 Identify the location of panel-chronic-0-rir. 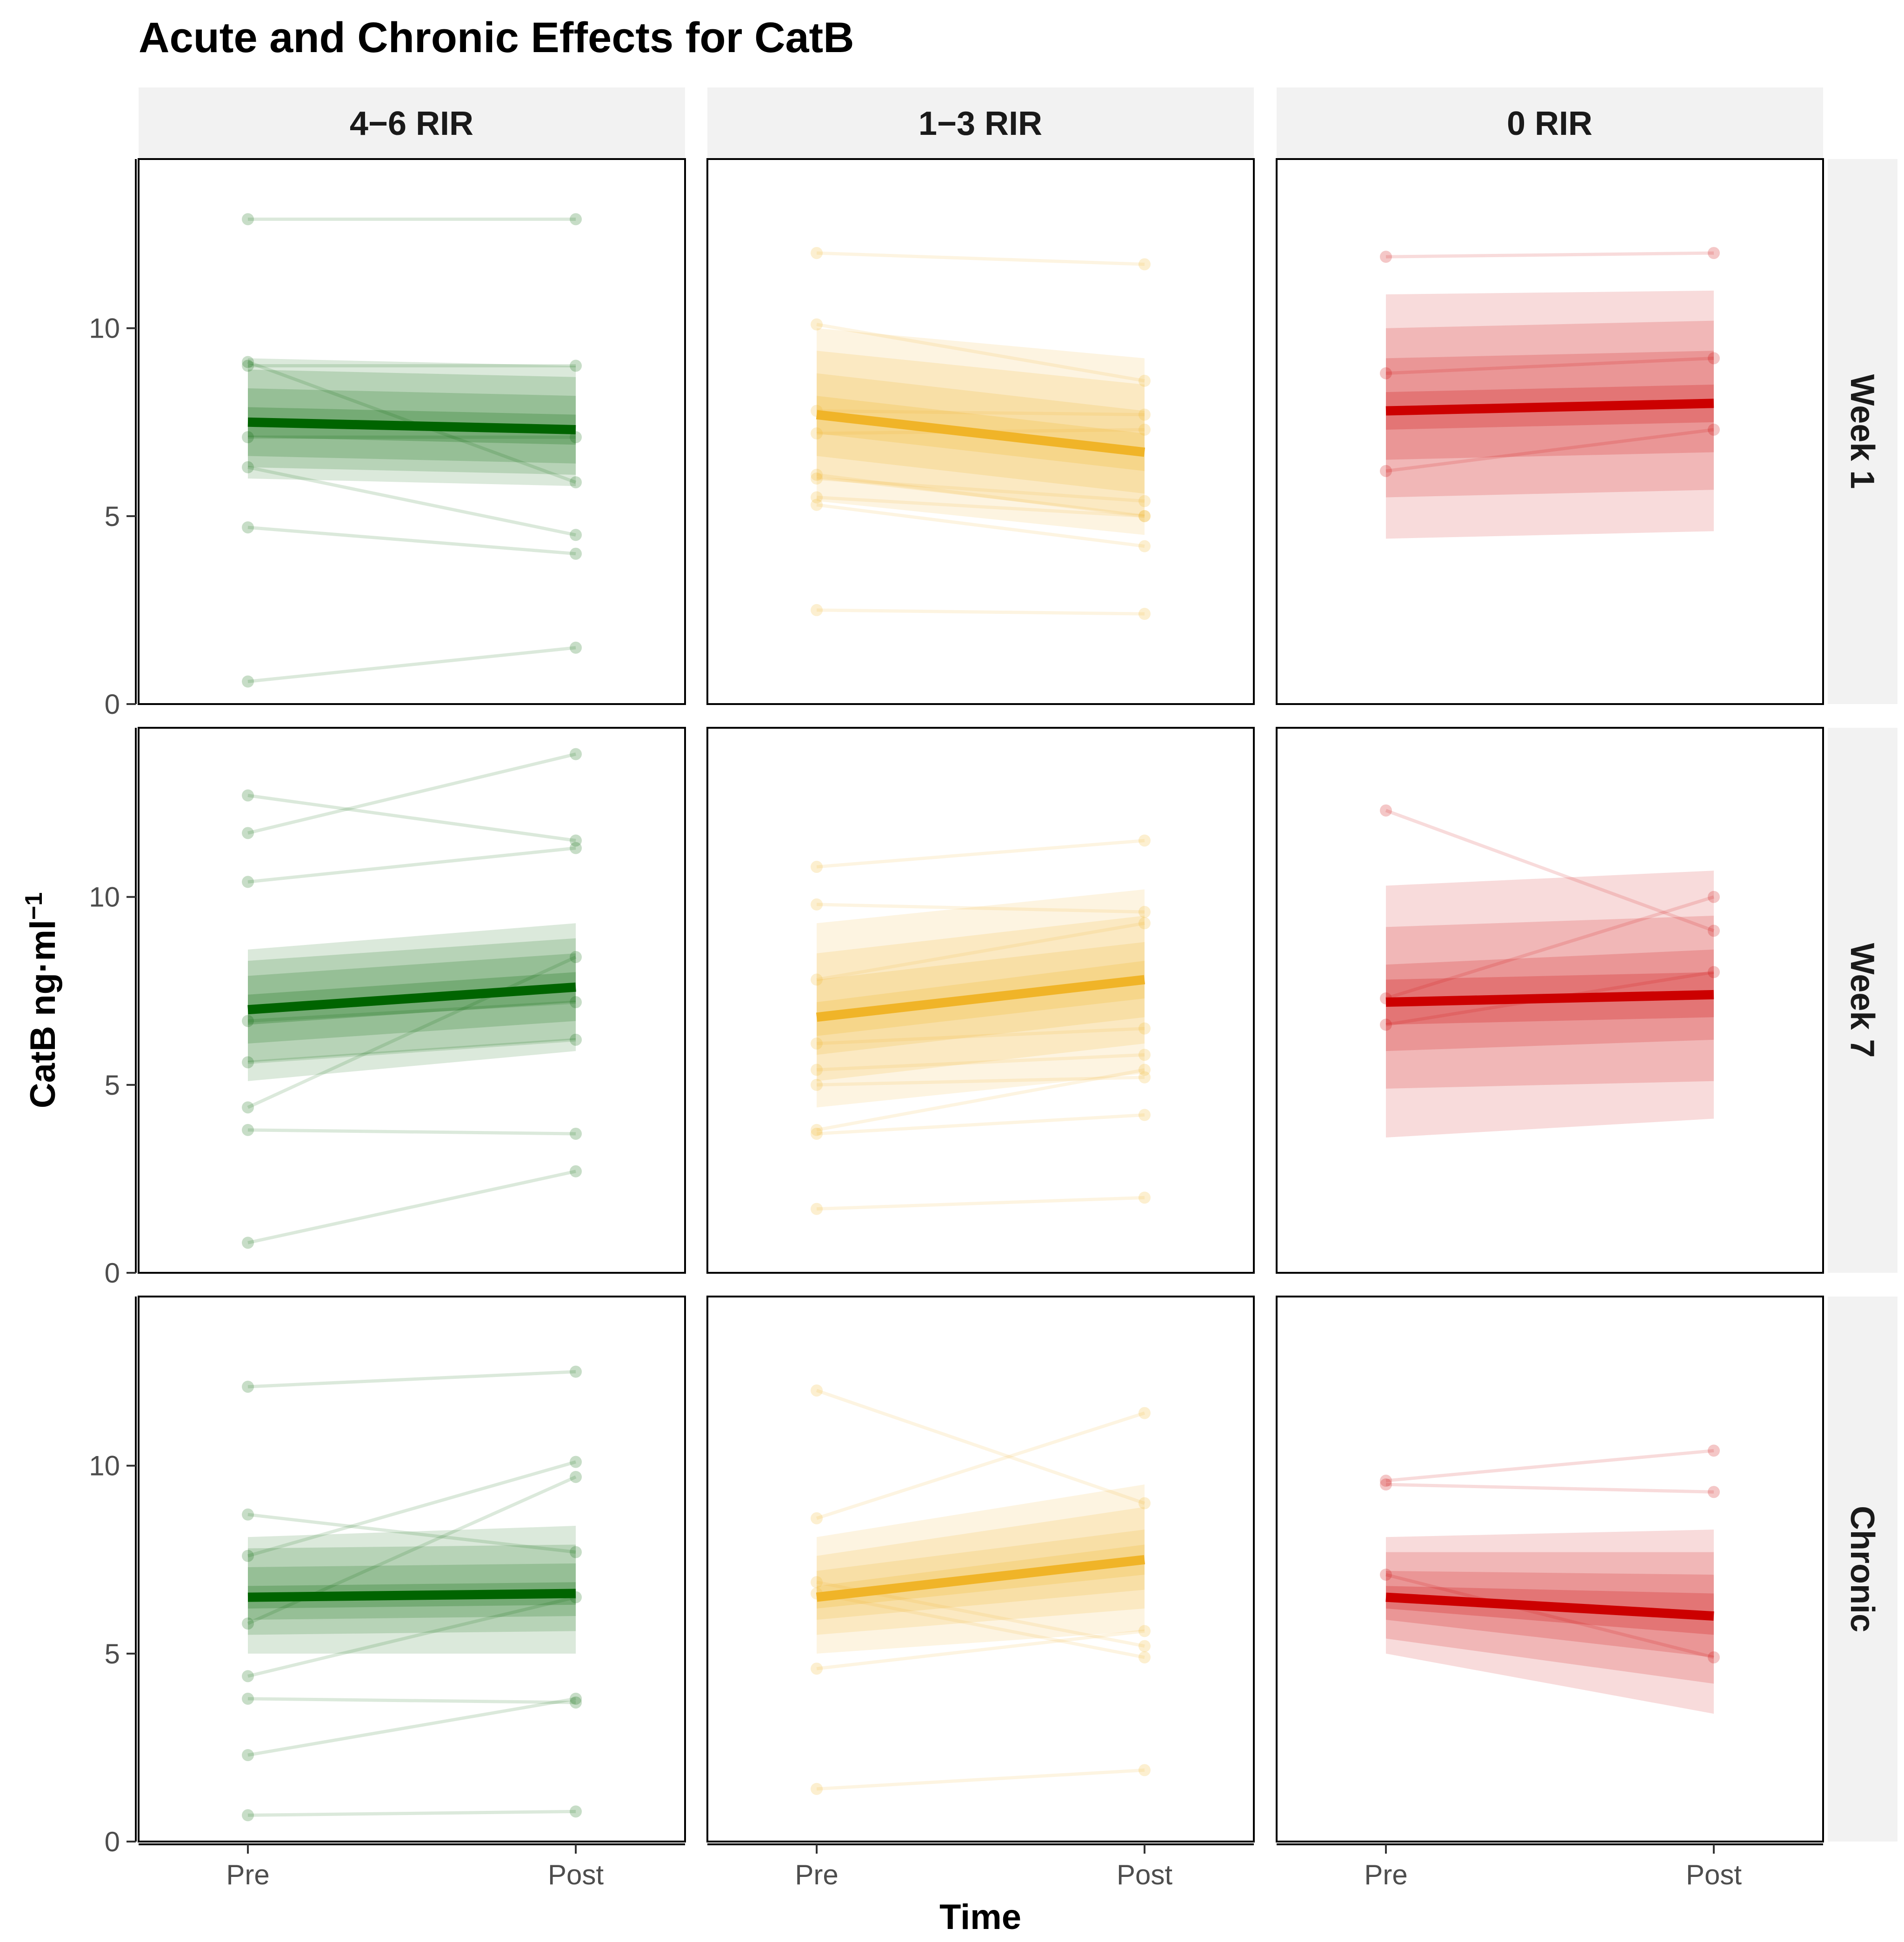
(1550, 1569).